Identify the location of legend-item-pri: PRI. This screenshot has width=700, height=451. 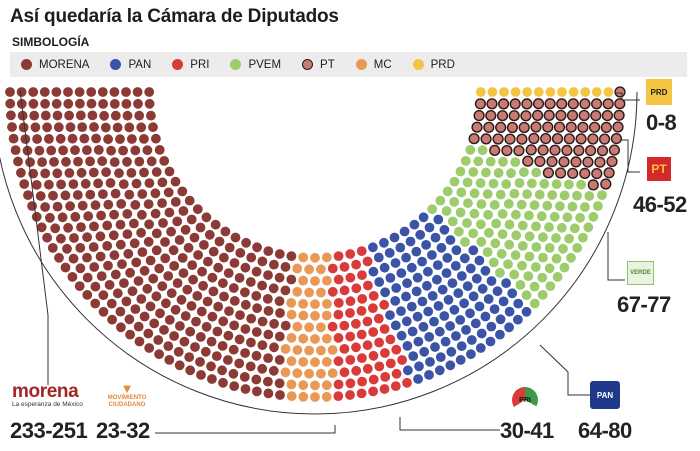
(190, 65).